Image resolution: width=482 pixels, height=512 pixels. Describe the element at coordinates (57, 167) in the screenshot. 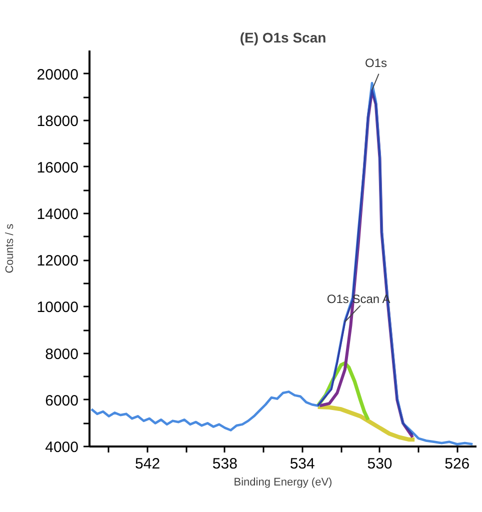

I see `y-tick-label: 16000` at that location.